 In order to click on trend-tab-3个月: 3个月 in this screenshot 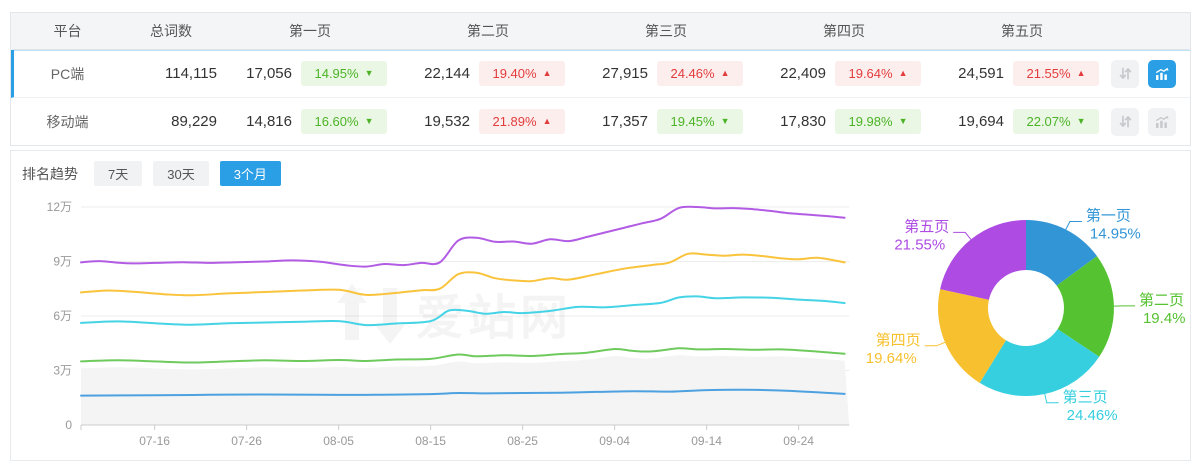, I will do `click(250, 173)`.